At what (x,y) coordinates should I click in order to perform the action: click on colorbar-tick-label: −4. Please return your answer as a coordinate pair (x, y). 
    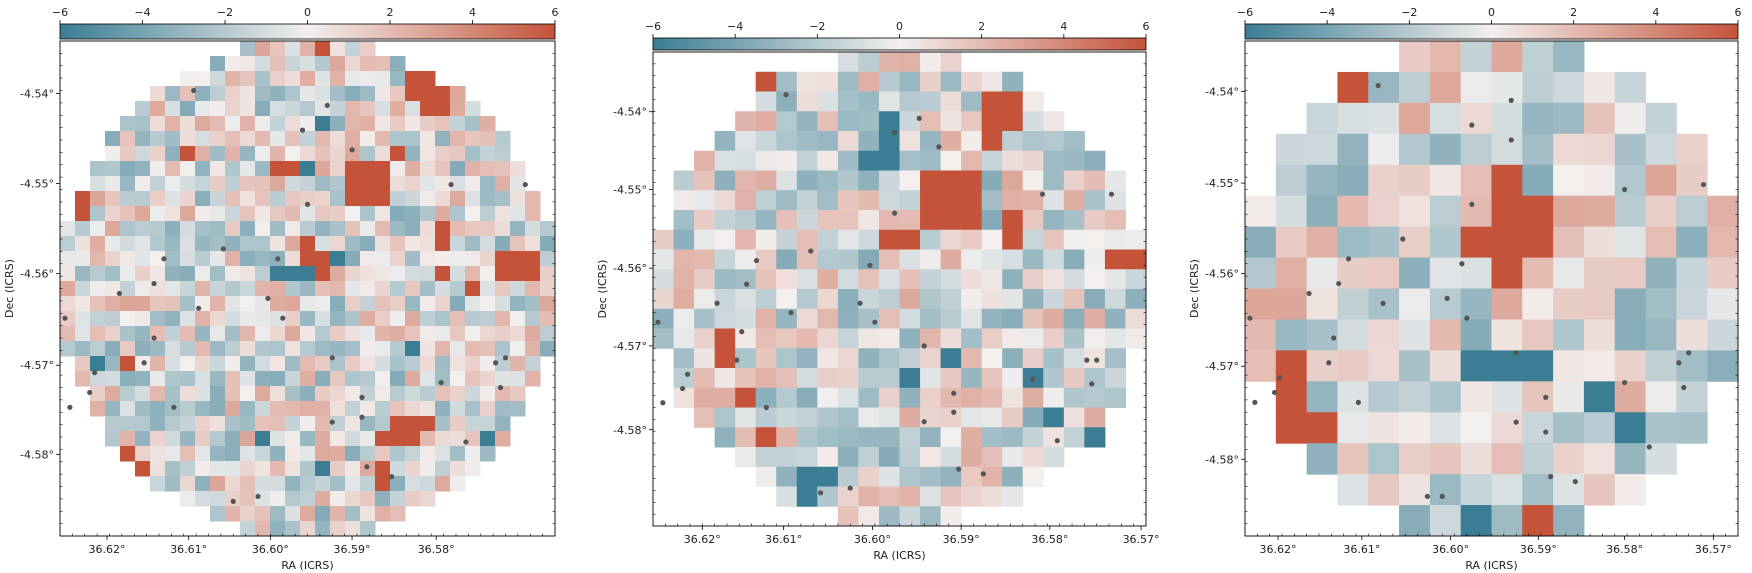
    Looking at the image, I should click on (735, 26).